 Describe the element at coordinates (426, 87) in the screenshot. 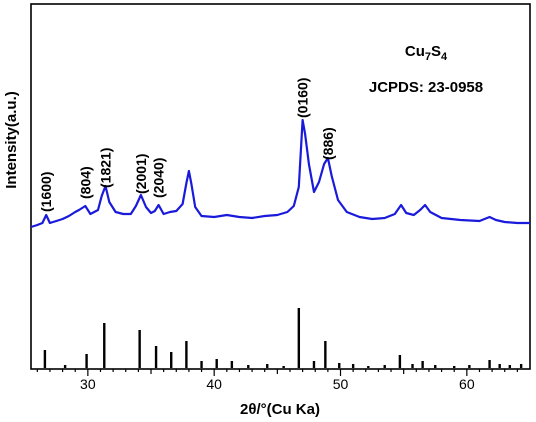

I see `jcpds-annotation: JCPDS: 23-0958` at that location.